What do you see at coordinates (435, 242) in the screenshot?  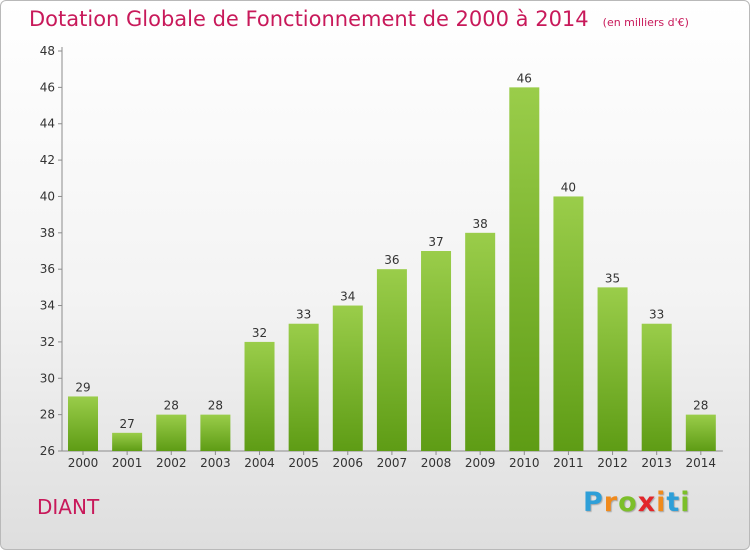 I see `bar-value-label: 37` at bounding box center [435, 242].